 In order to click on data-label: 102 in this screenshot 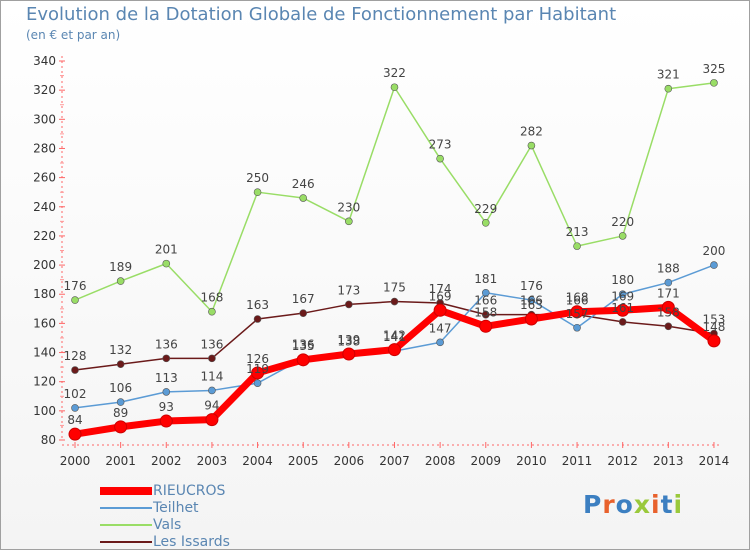, I will do `click(75, 394)`.